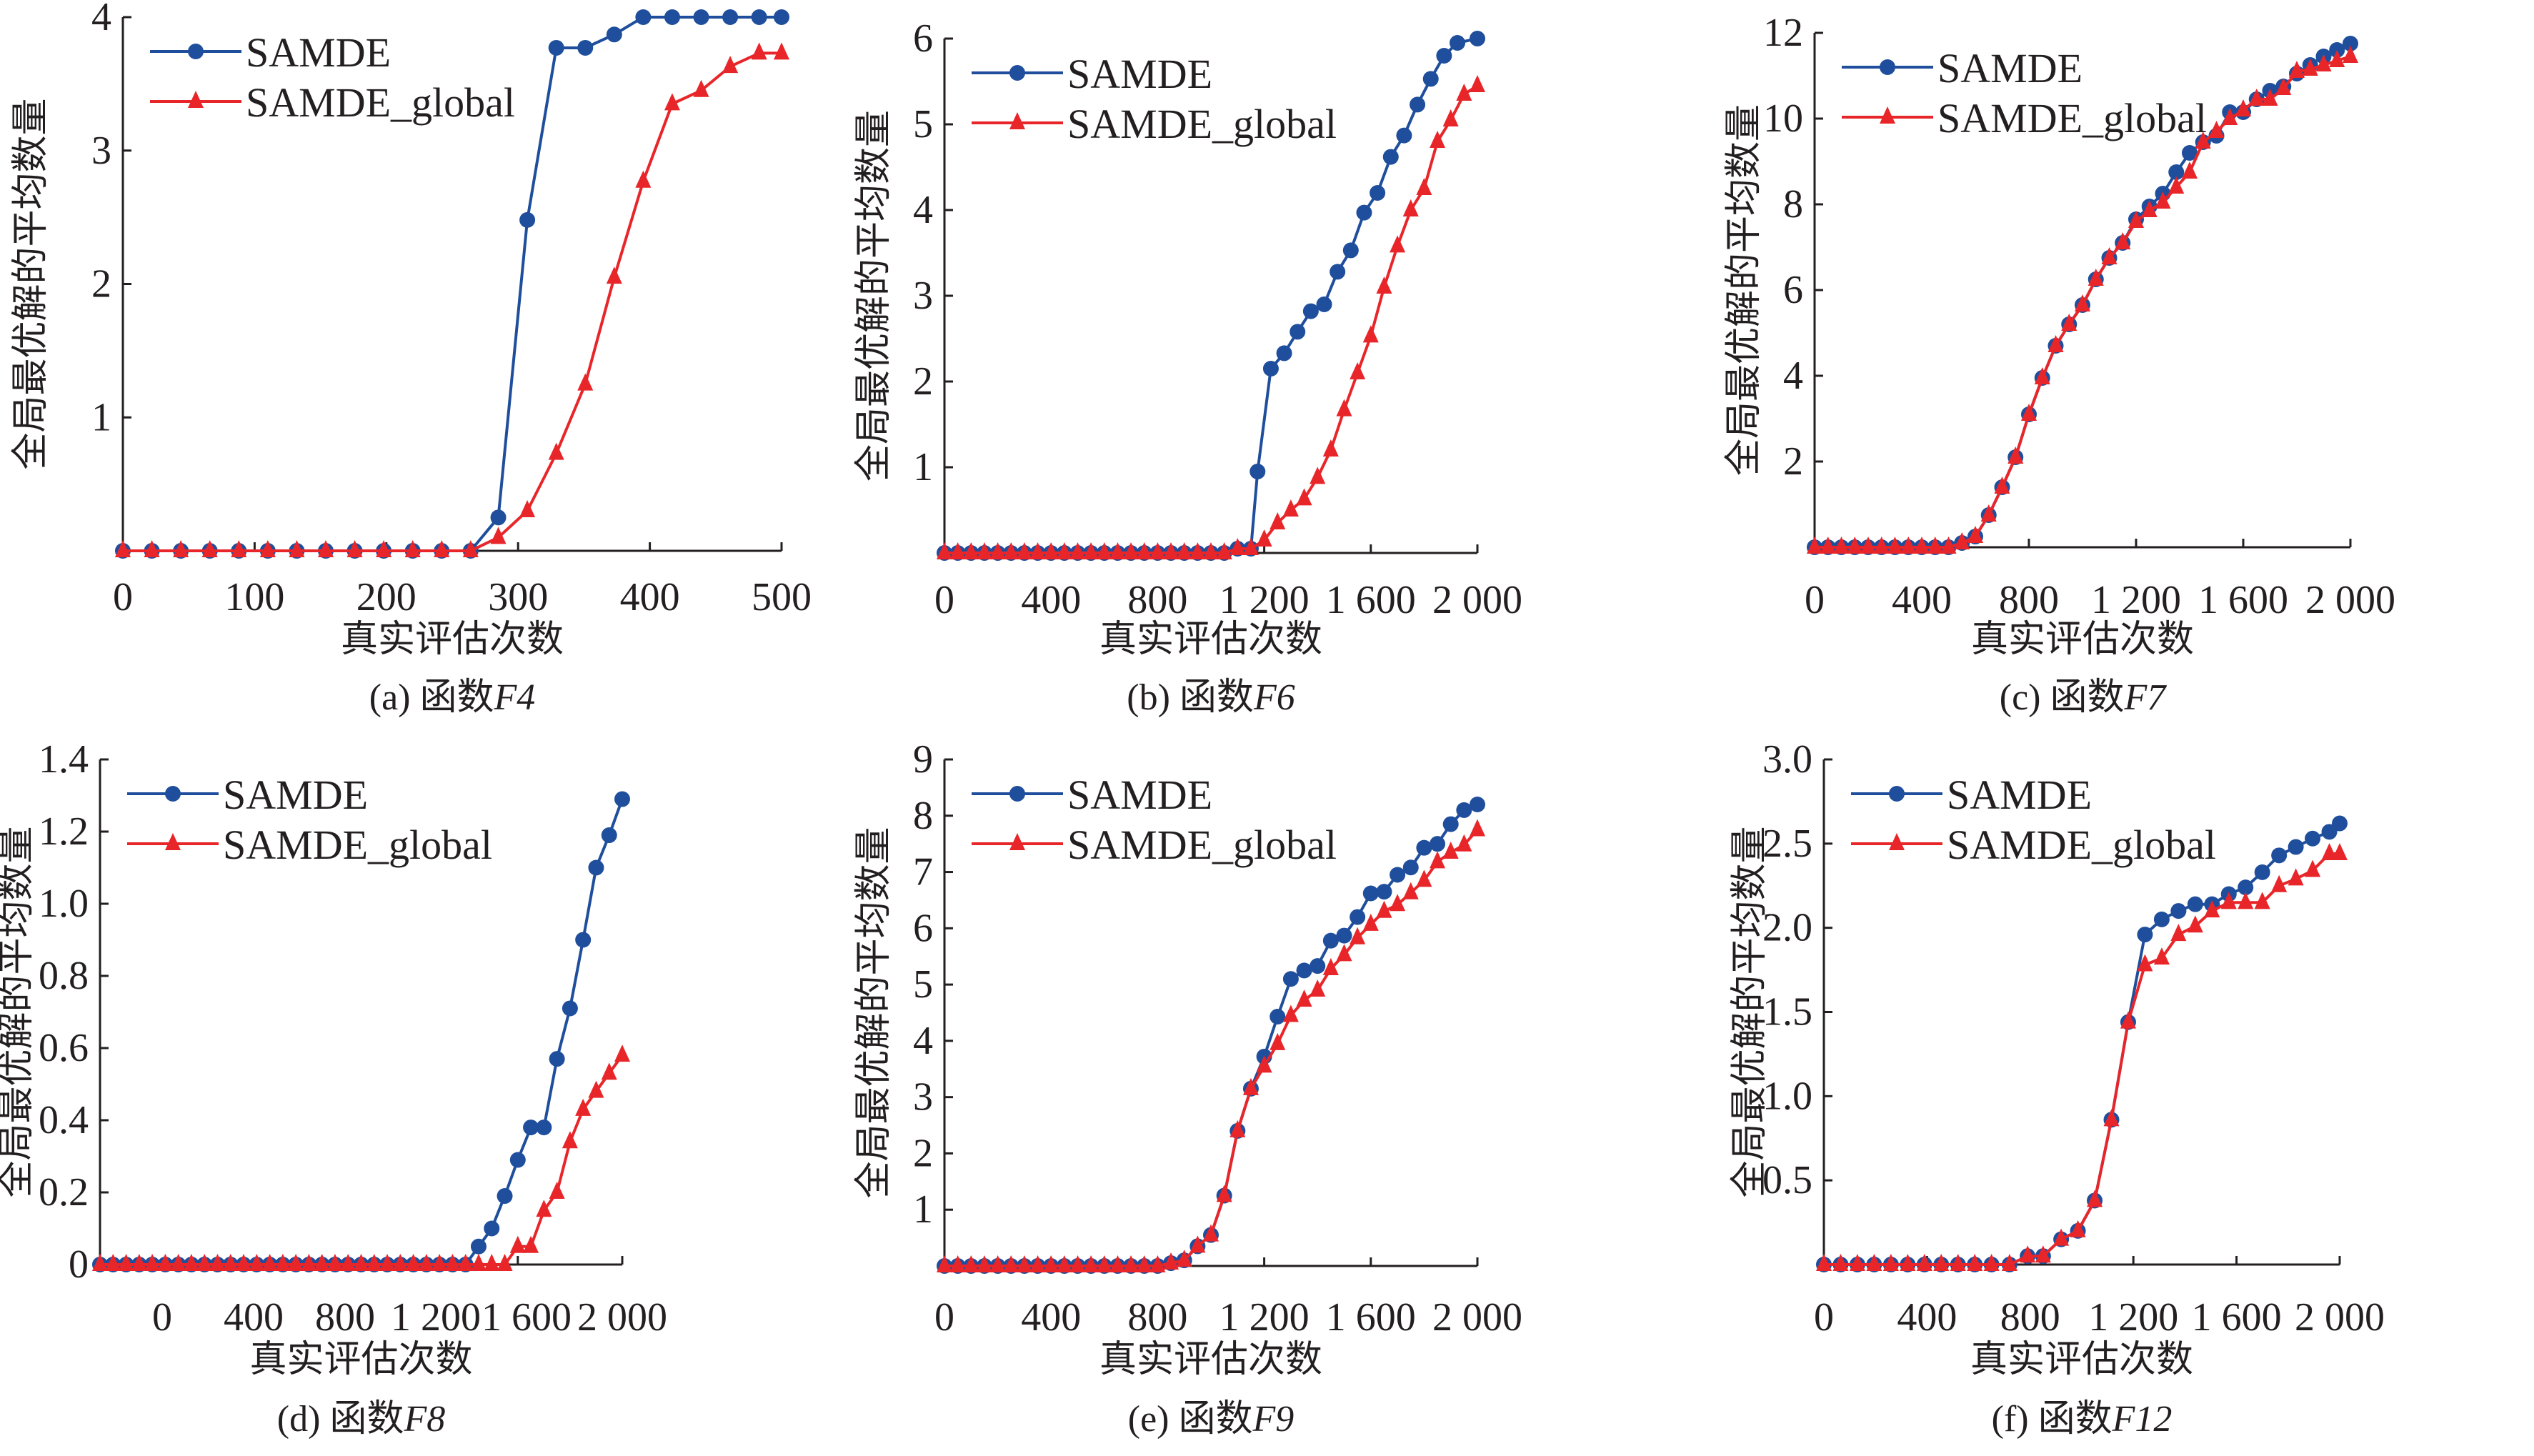 The width and height of the screenshot is (2534, 1456). What do you see at coordinates (1273, 1419) in the screenshot?
I see `caption-function: F9` at bounding box center [1273, 1419].